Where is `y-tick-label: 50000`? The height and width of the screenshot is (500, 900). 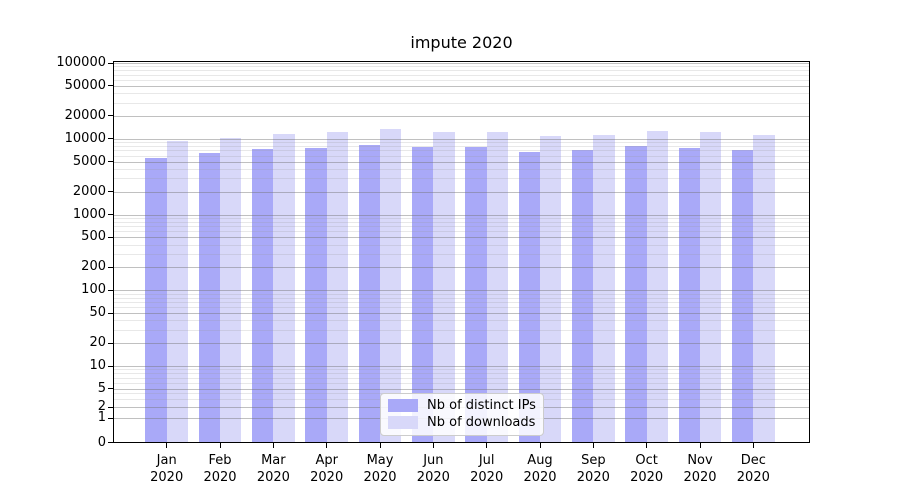 y-tick-label: 50000 is located at coordinates (85, 85).